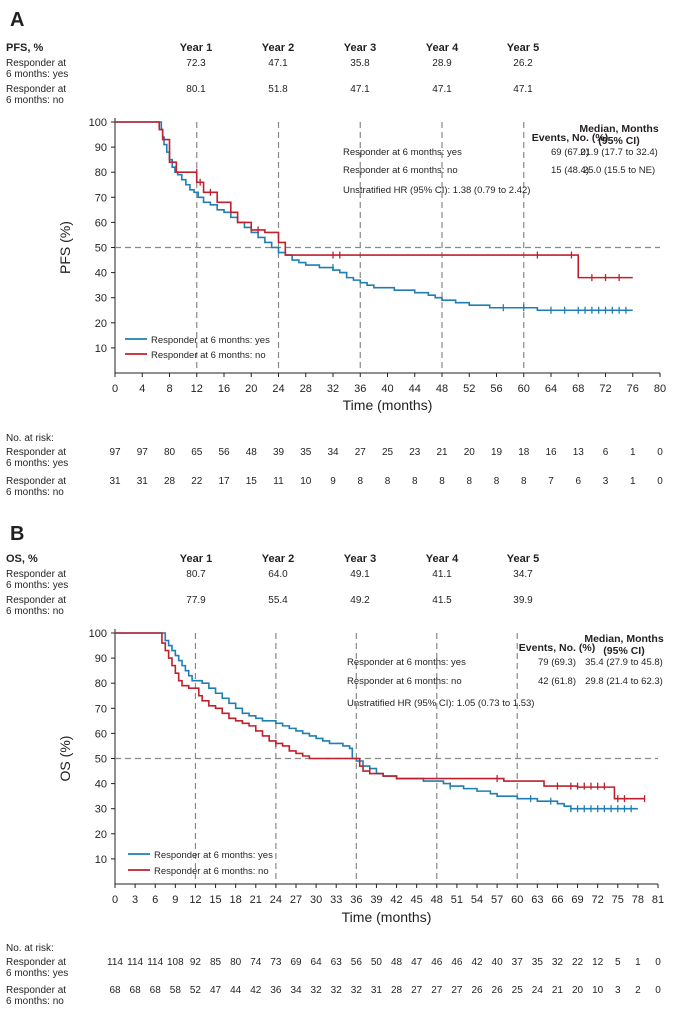  What do you see at coordinates (387, 389) in the screenshot?
I see `panel-a-x-tick-label: 40` at bounding box center [387, 389].